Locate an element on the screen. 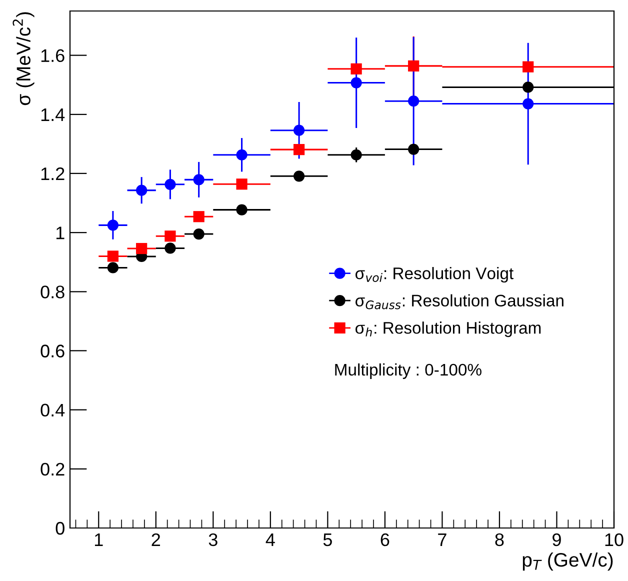  y-tick-label: 0.2 is located at coordinates (52, 469).